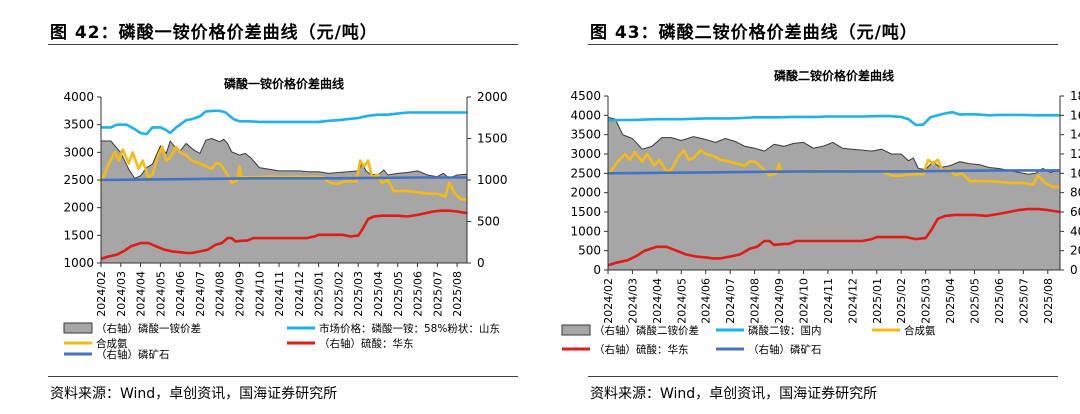 The image size is (1080, 414). I want to click on figure-title: 图 42：磷酸一铵价格价差曲线（元/吨）, so click(214, 33).